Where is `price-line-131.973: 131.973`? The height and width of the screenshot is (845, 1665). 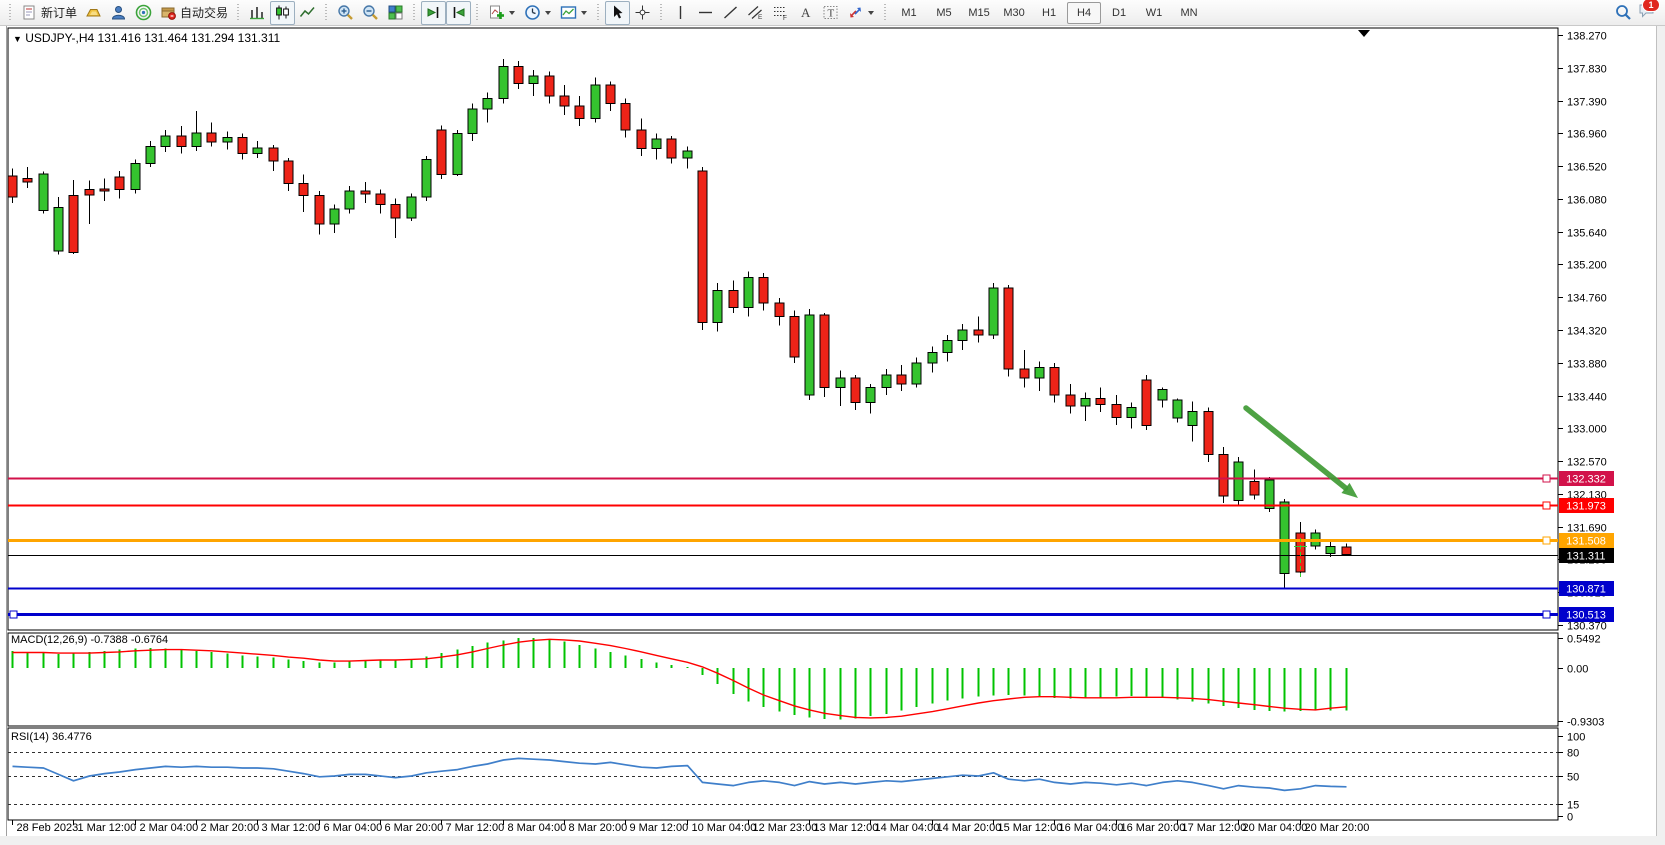 price-line-131.973: 131.973 is located at coordinates (811, 505).